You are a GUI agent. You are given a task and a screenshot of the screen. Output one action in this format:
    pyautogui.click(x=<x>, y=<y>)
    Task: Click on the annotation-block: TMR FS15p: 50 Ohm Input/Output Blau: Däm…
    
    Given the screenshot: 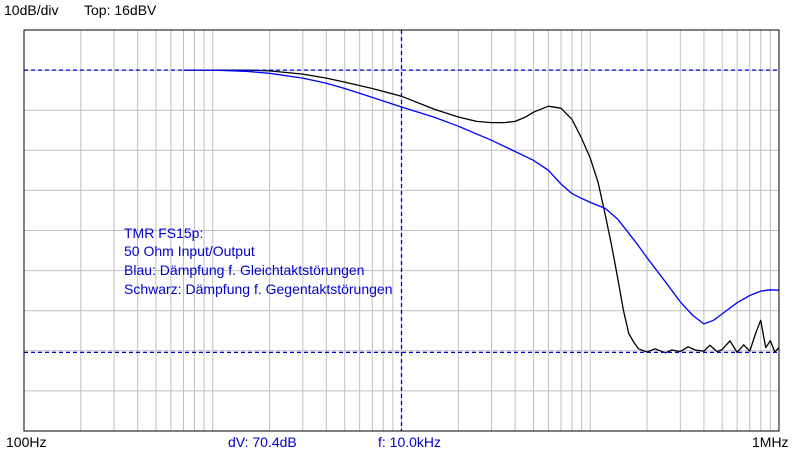 What is the action you would take?
    pyautogui.click(x=258, y=261)
    